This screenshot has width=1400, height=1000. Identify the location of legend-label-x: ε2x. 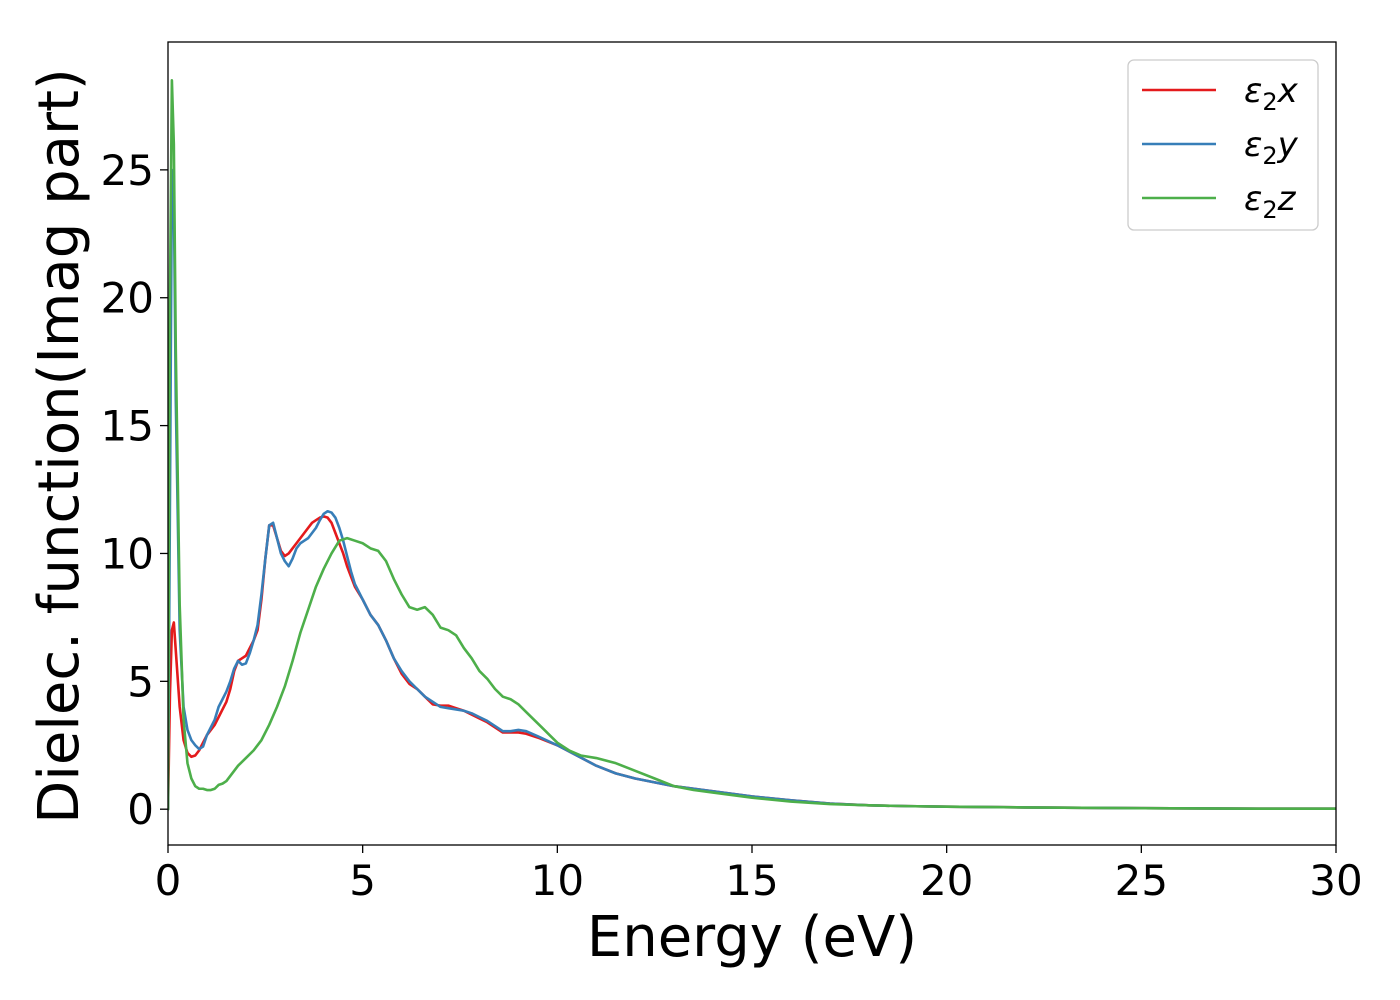
(1271, 93).